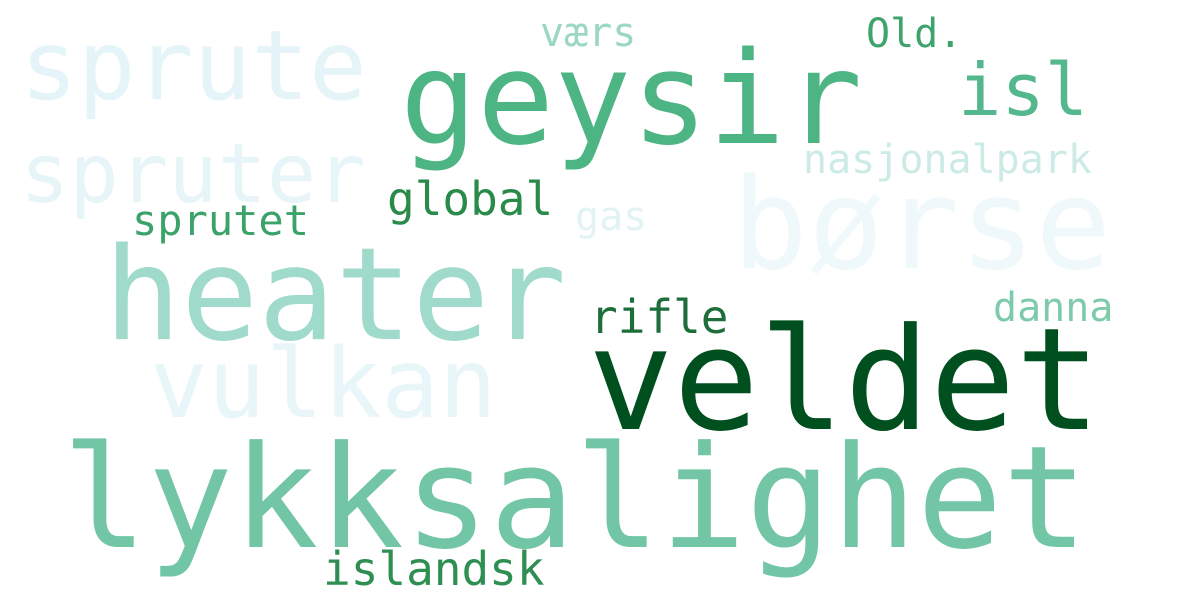 The image size is (1182, 601). Describe the element at coordinates (922, 224) in the screenshot. I see `word-borse: børse` at that location.